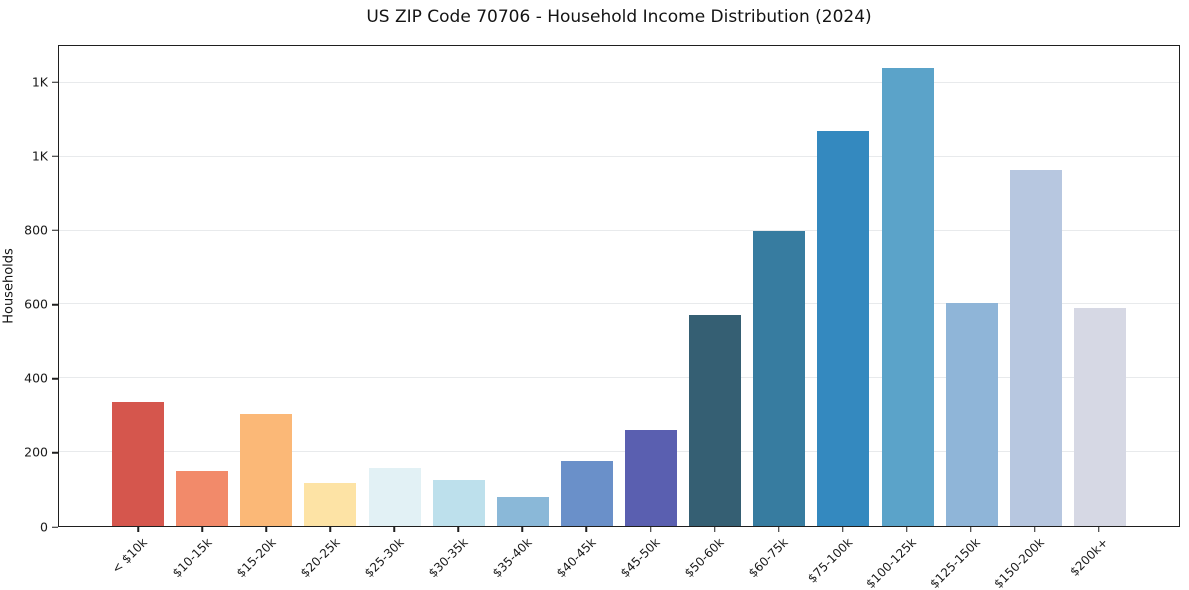 This screenshot has width=1189, height=590. What do you see at coordinates (1029, 558) in the screenshot?
I see `x-slot: $150-200k` at bounding box center [1029, 558].